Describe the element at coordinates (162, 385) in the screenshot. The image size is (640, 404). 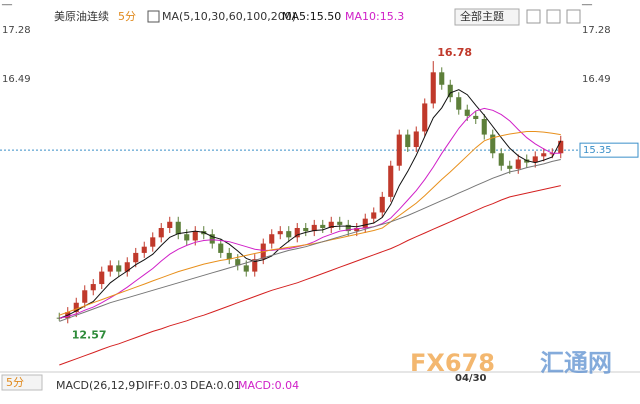
I see `diff-label: DIFF:0.03` at that location.